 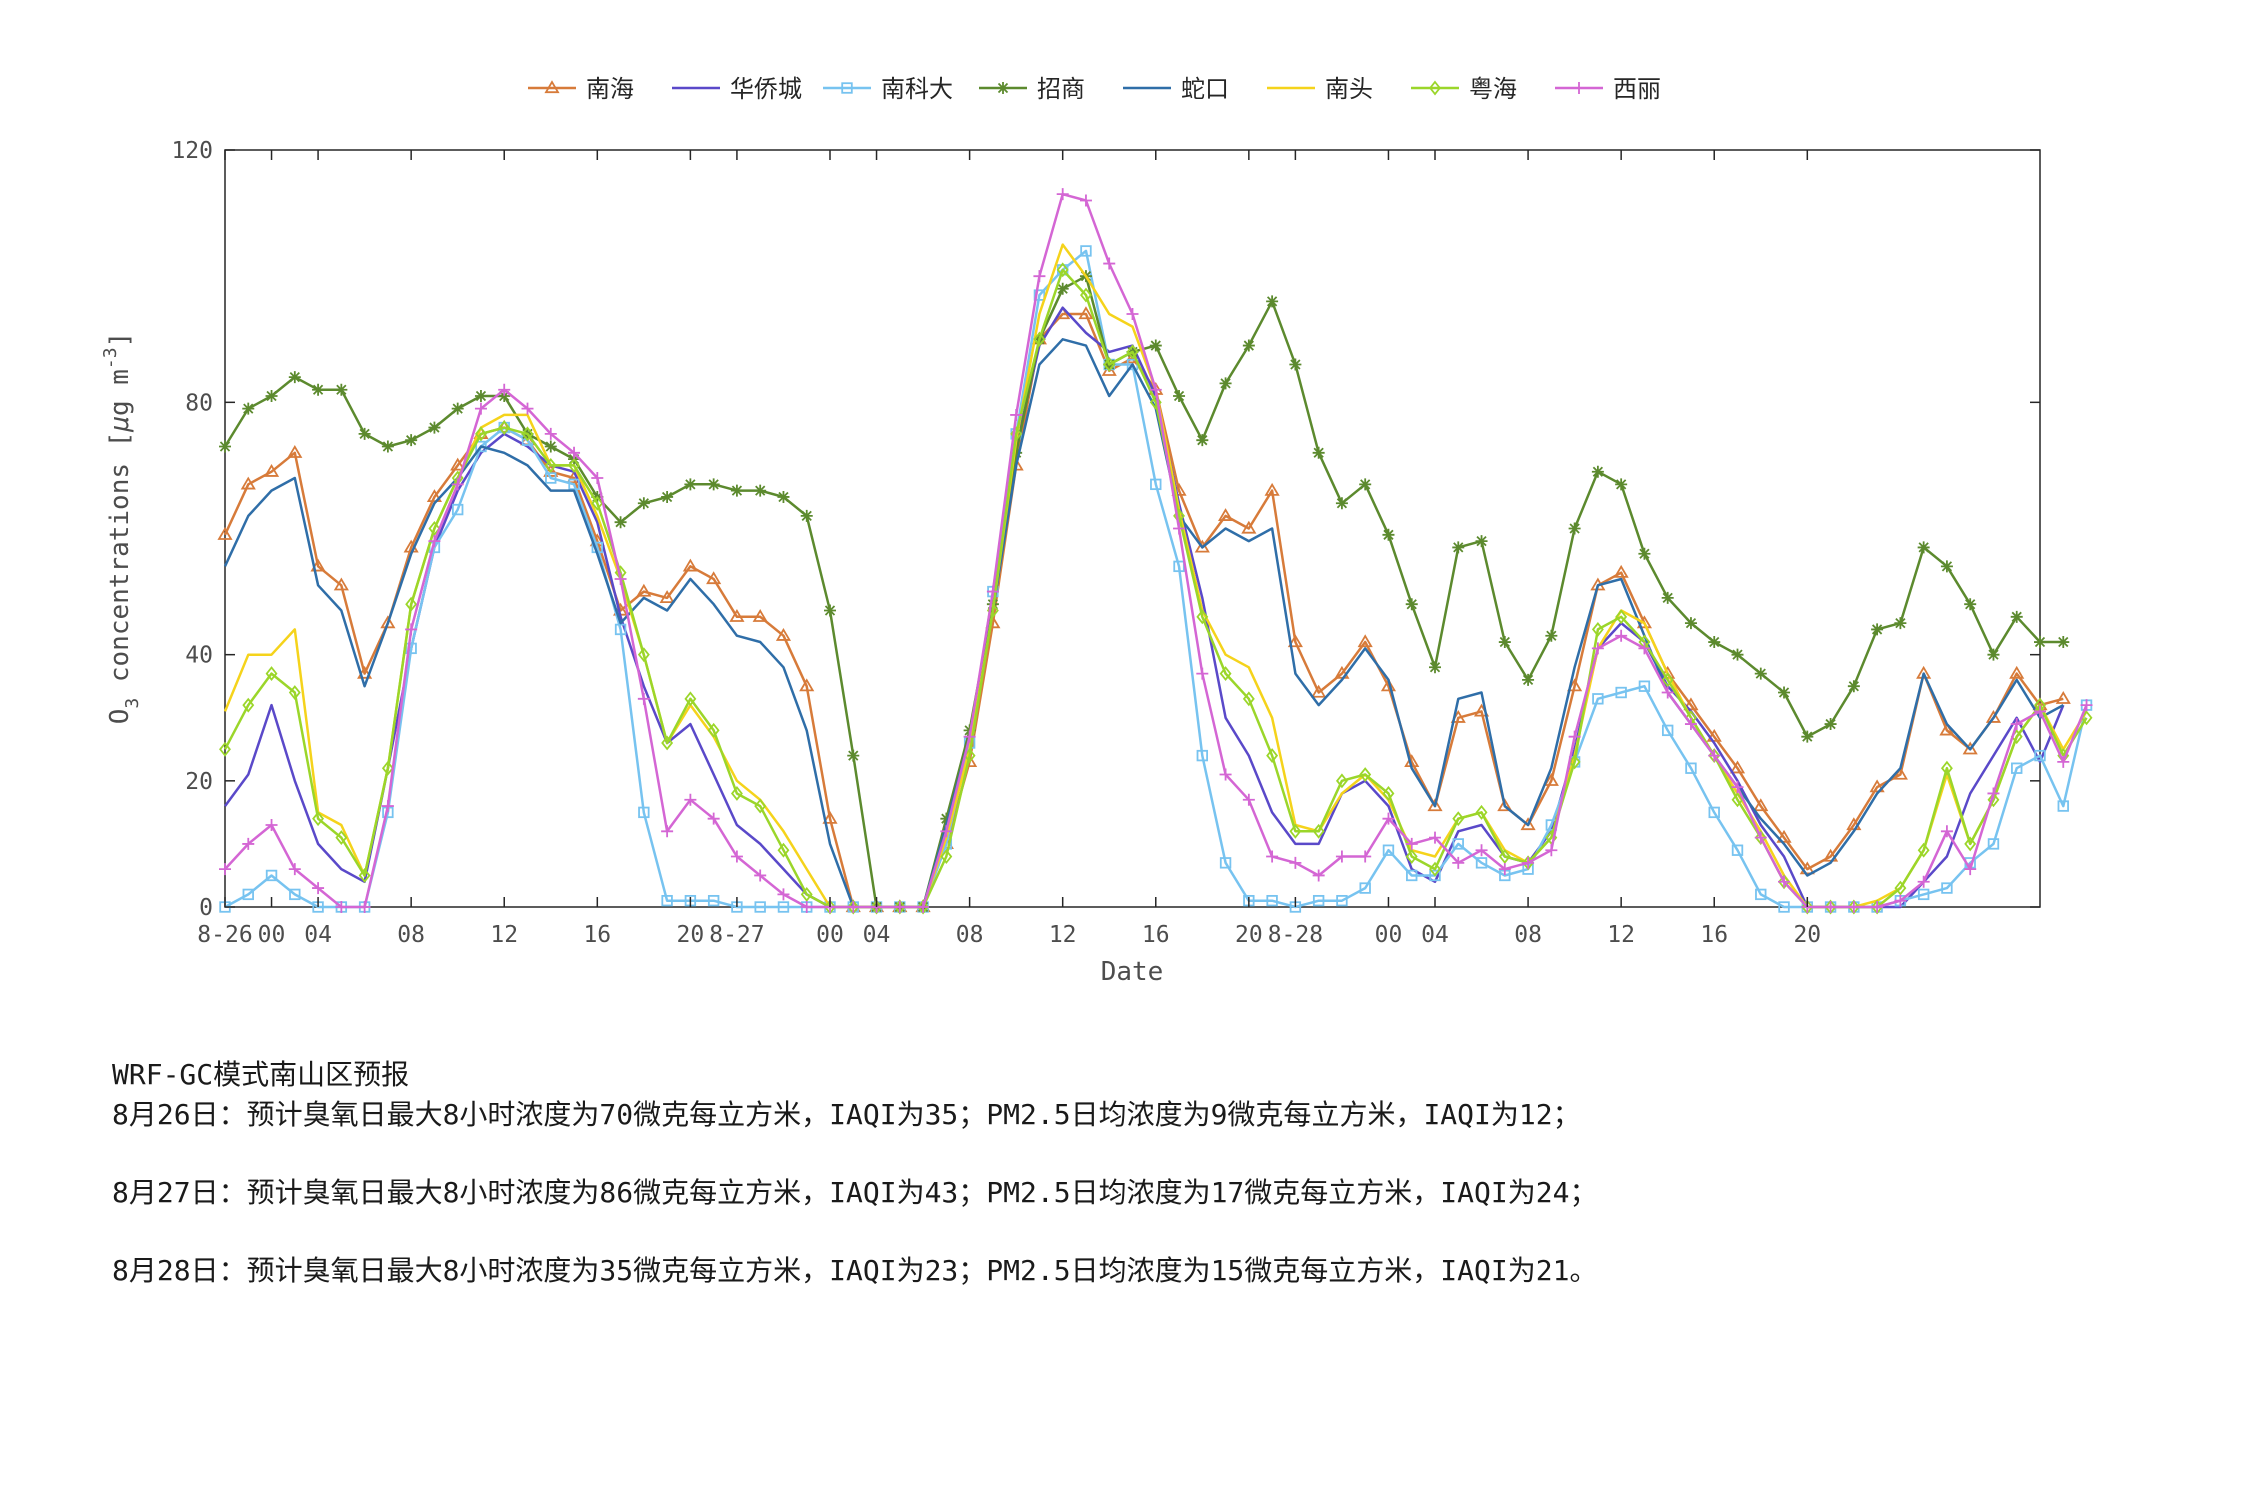 What do you see at coordinates (121, 528) in the screenshot?
I see `y-axis-title: O3 concentrations [μg m-3]` at bounding box center [121, 528].